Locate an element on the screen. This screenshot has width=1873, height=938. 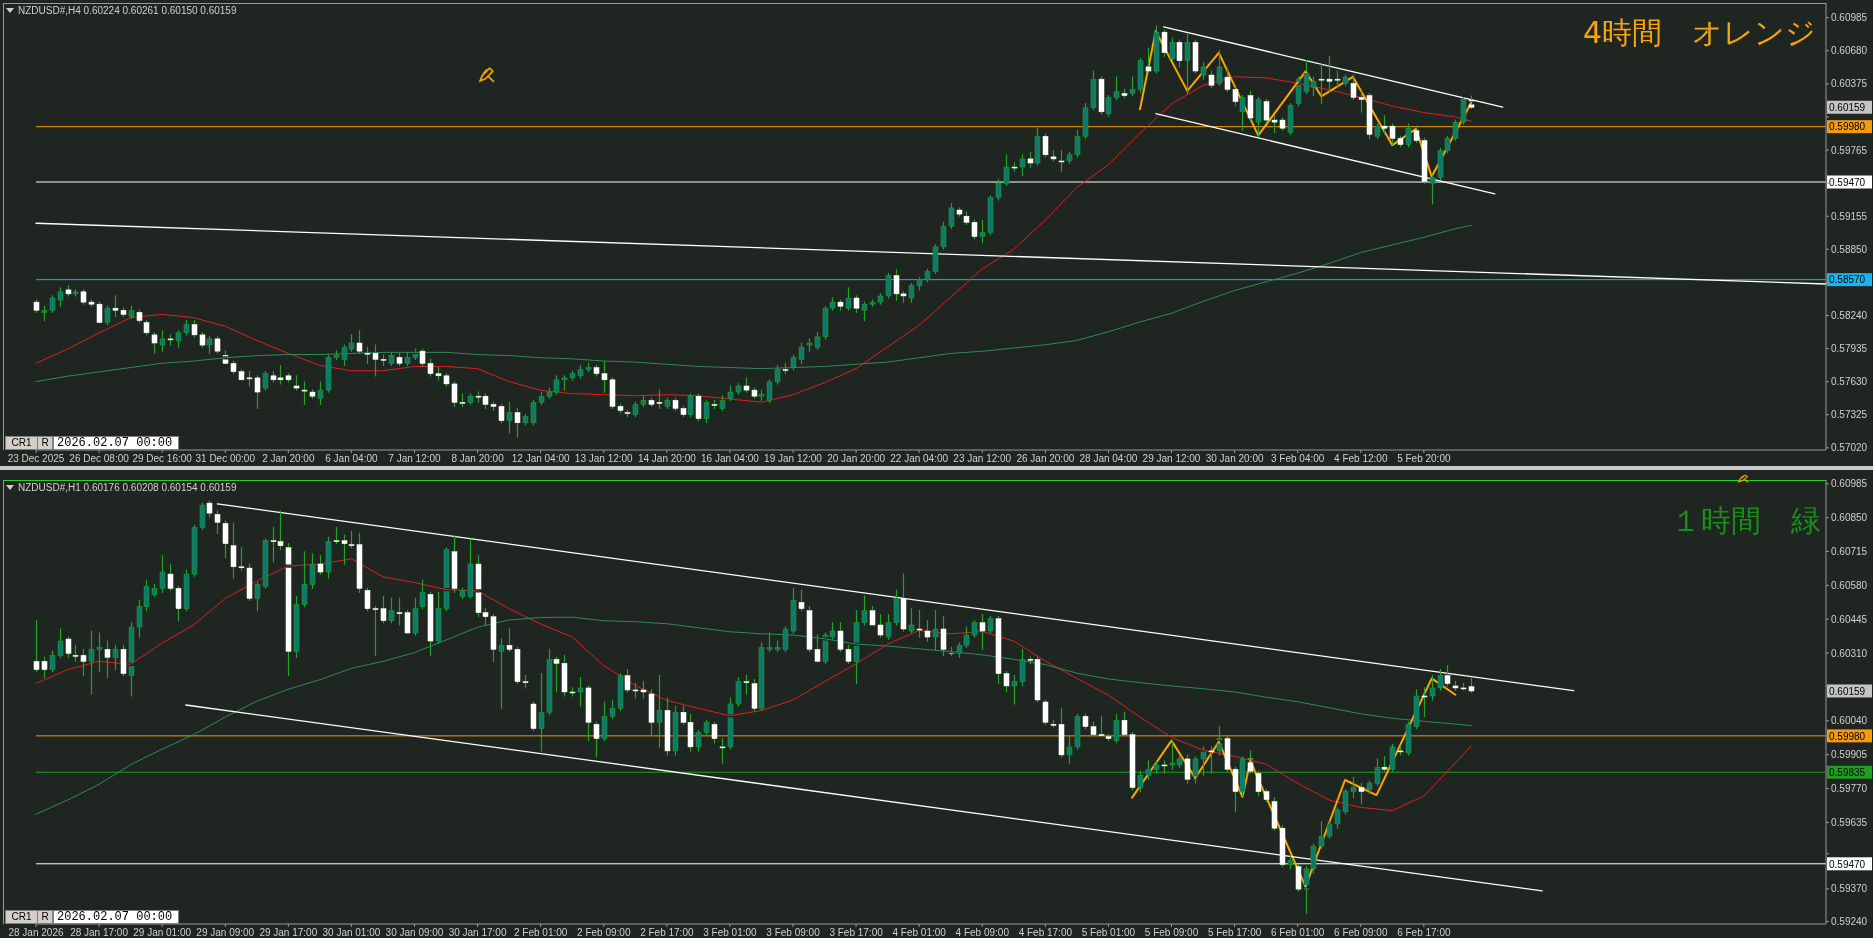
x-tick-label: 28 Jan 17:00 is located at coordinates (99, 932).